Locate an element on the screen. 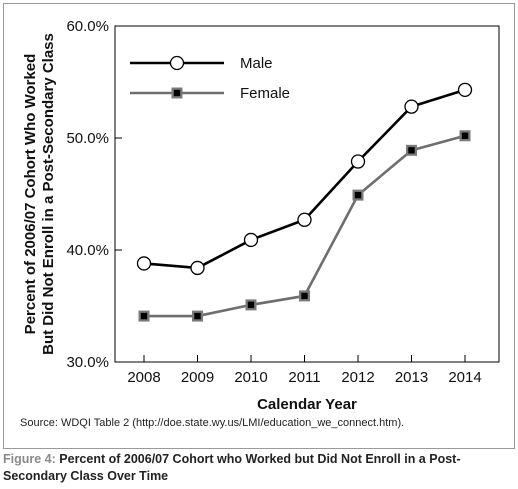 This screenshot has width=518, height=489. legend-label-male: Male is located at coordinates (256, 63).